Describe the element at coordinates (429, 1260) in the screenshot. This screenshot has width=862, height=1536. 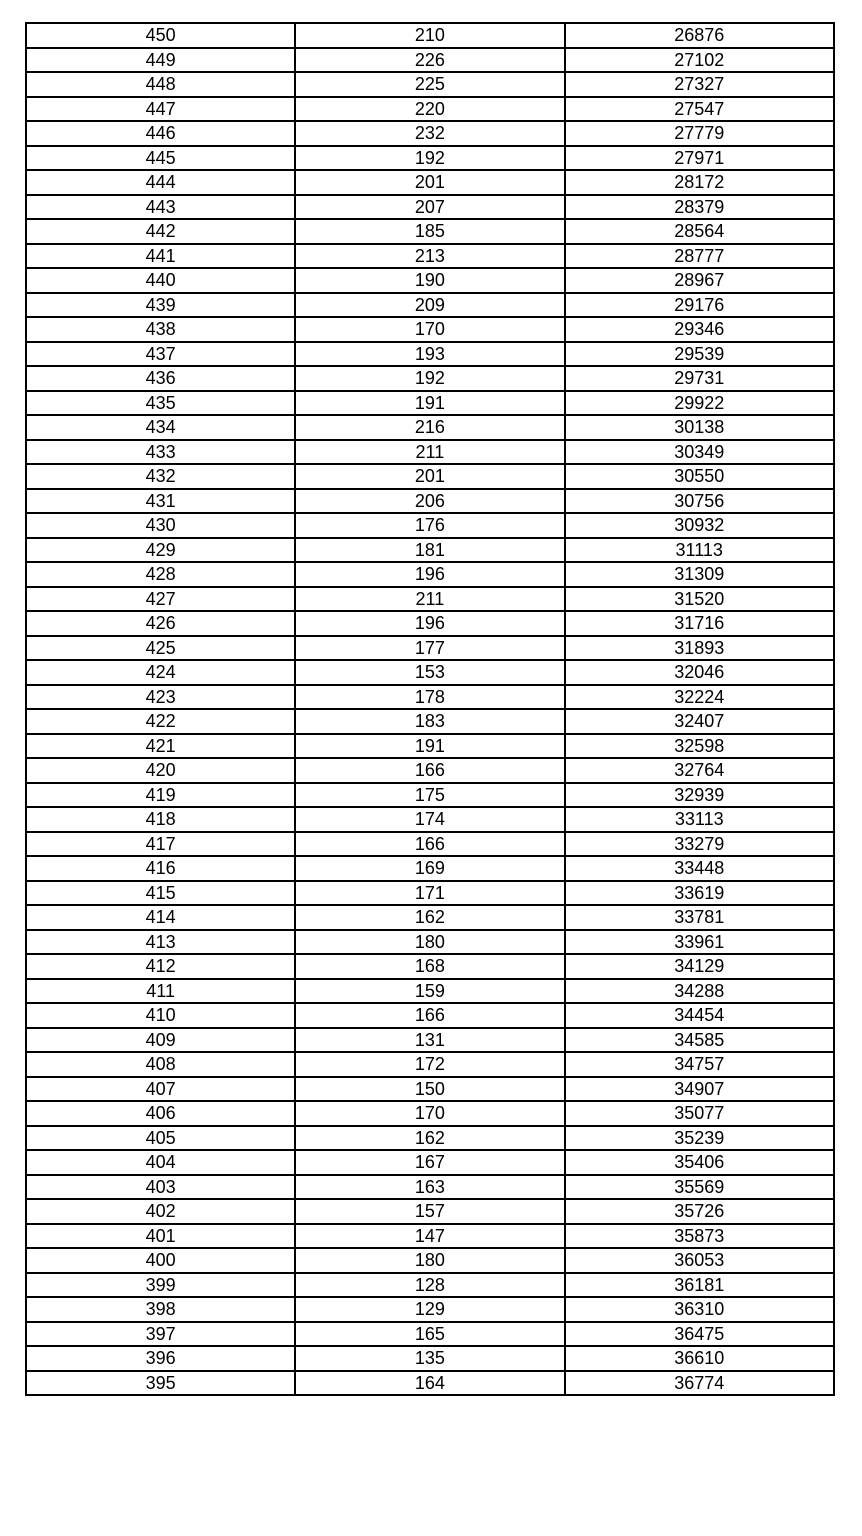
I see `table-row: 400 180 36053` at that location.